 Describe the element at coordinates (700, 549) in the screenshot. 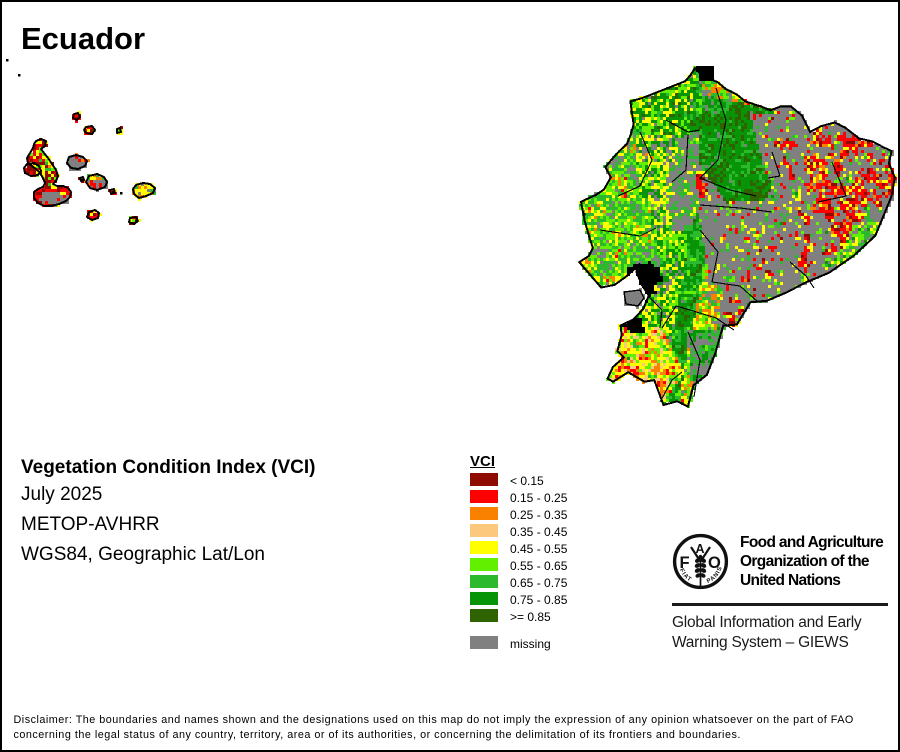

I see `svg-text: A` at that location.